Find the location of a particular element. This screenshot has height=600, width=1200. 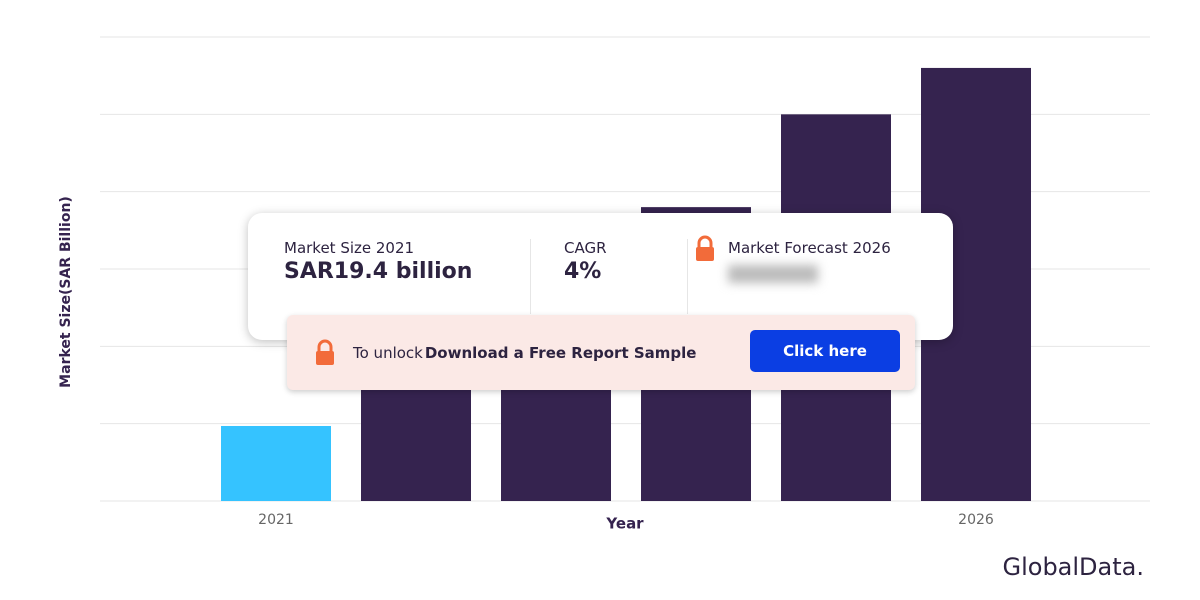

cagr: CAGR 4% is located at coordinates (585, 261).